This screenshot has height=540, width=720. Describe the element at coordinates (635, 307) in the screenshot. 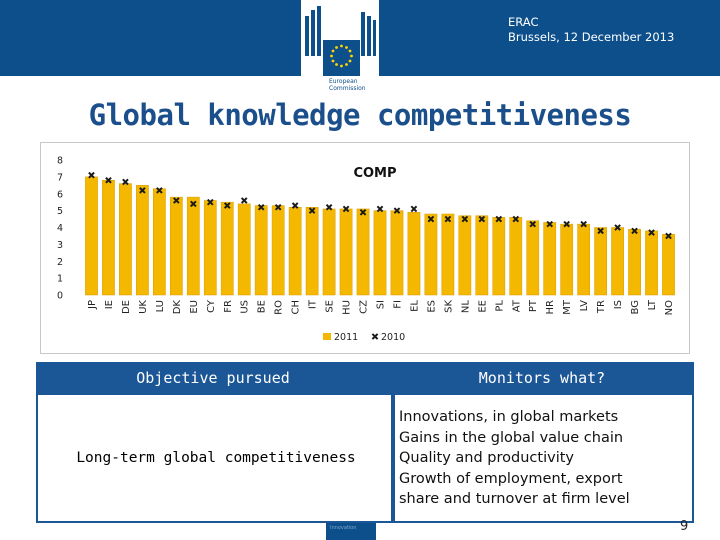

I see `x-tick-label: BG` at that location.